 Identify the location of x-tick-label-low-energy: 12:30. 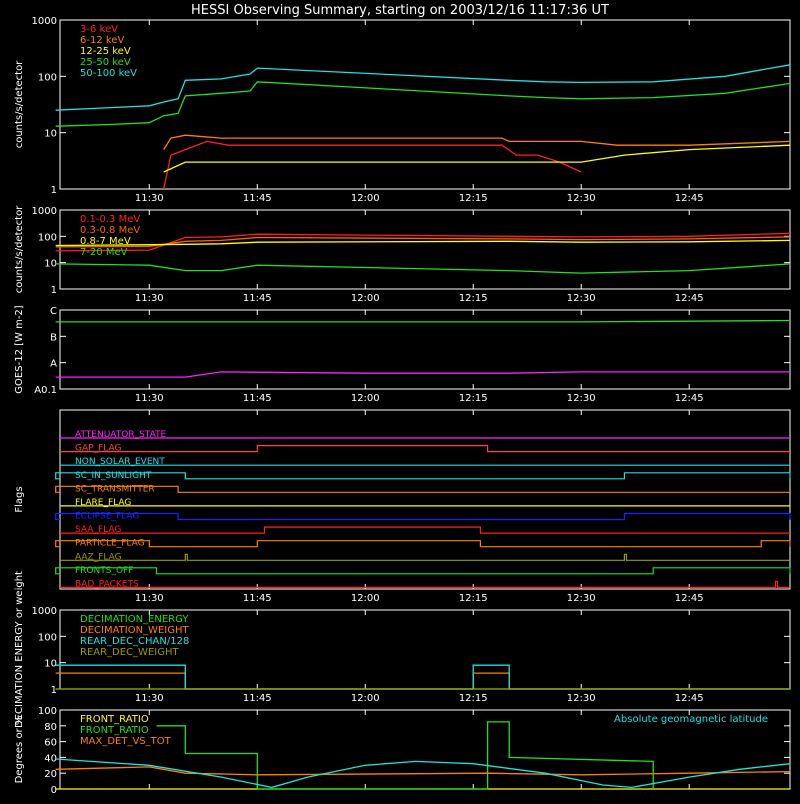
(581, 198).